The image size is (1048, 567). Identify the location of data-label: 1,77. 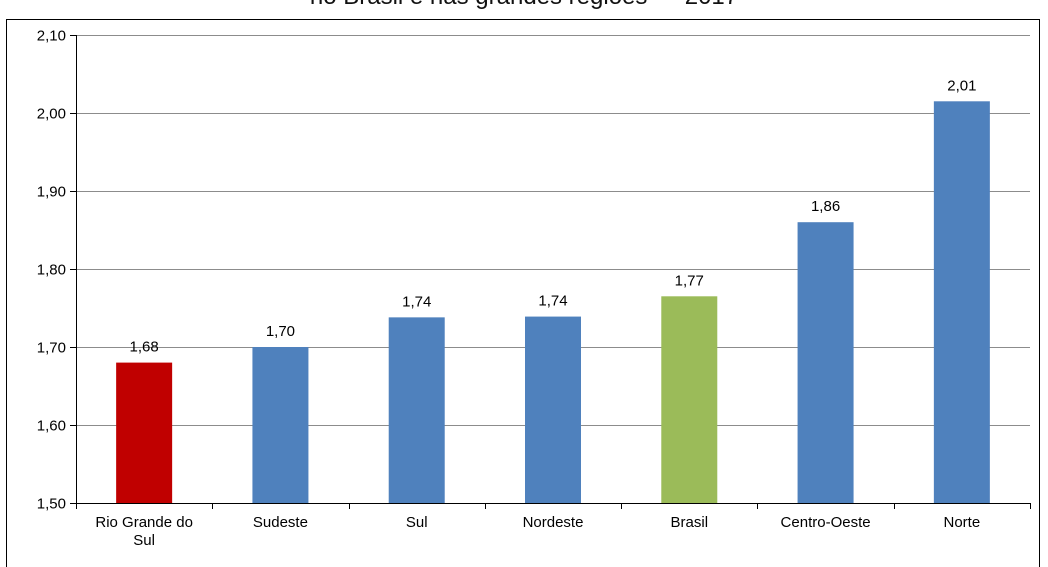
(689, 280).